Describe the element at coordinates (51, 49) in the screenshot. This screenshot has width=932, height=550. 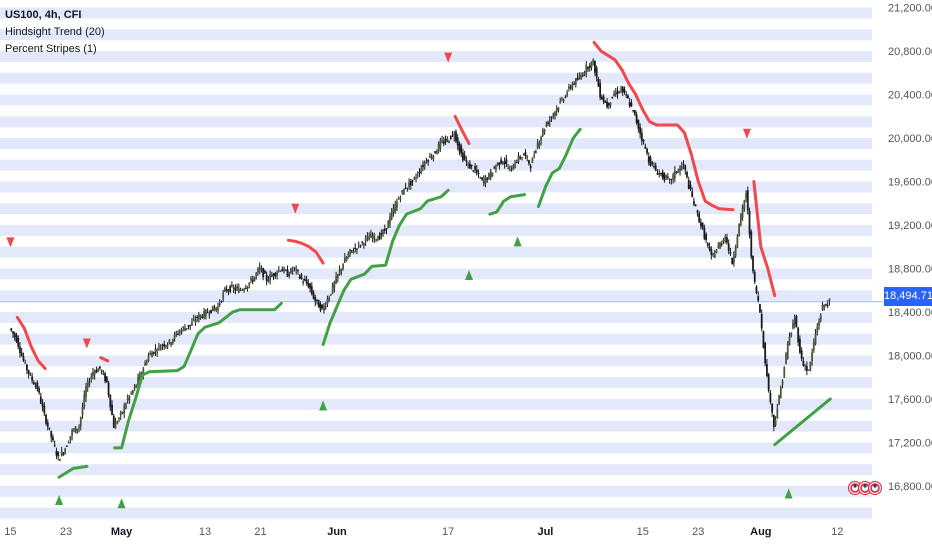
I see `legend-indicator-stripes: Percent Stripes (1)` at that location.